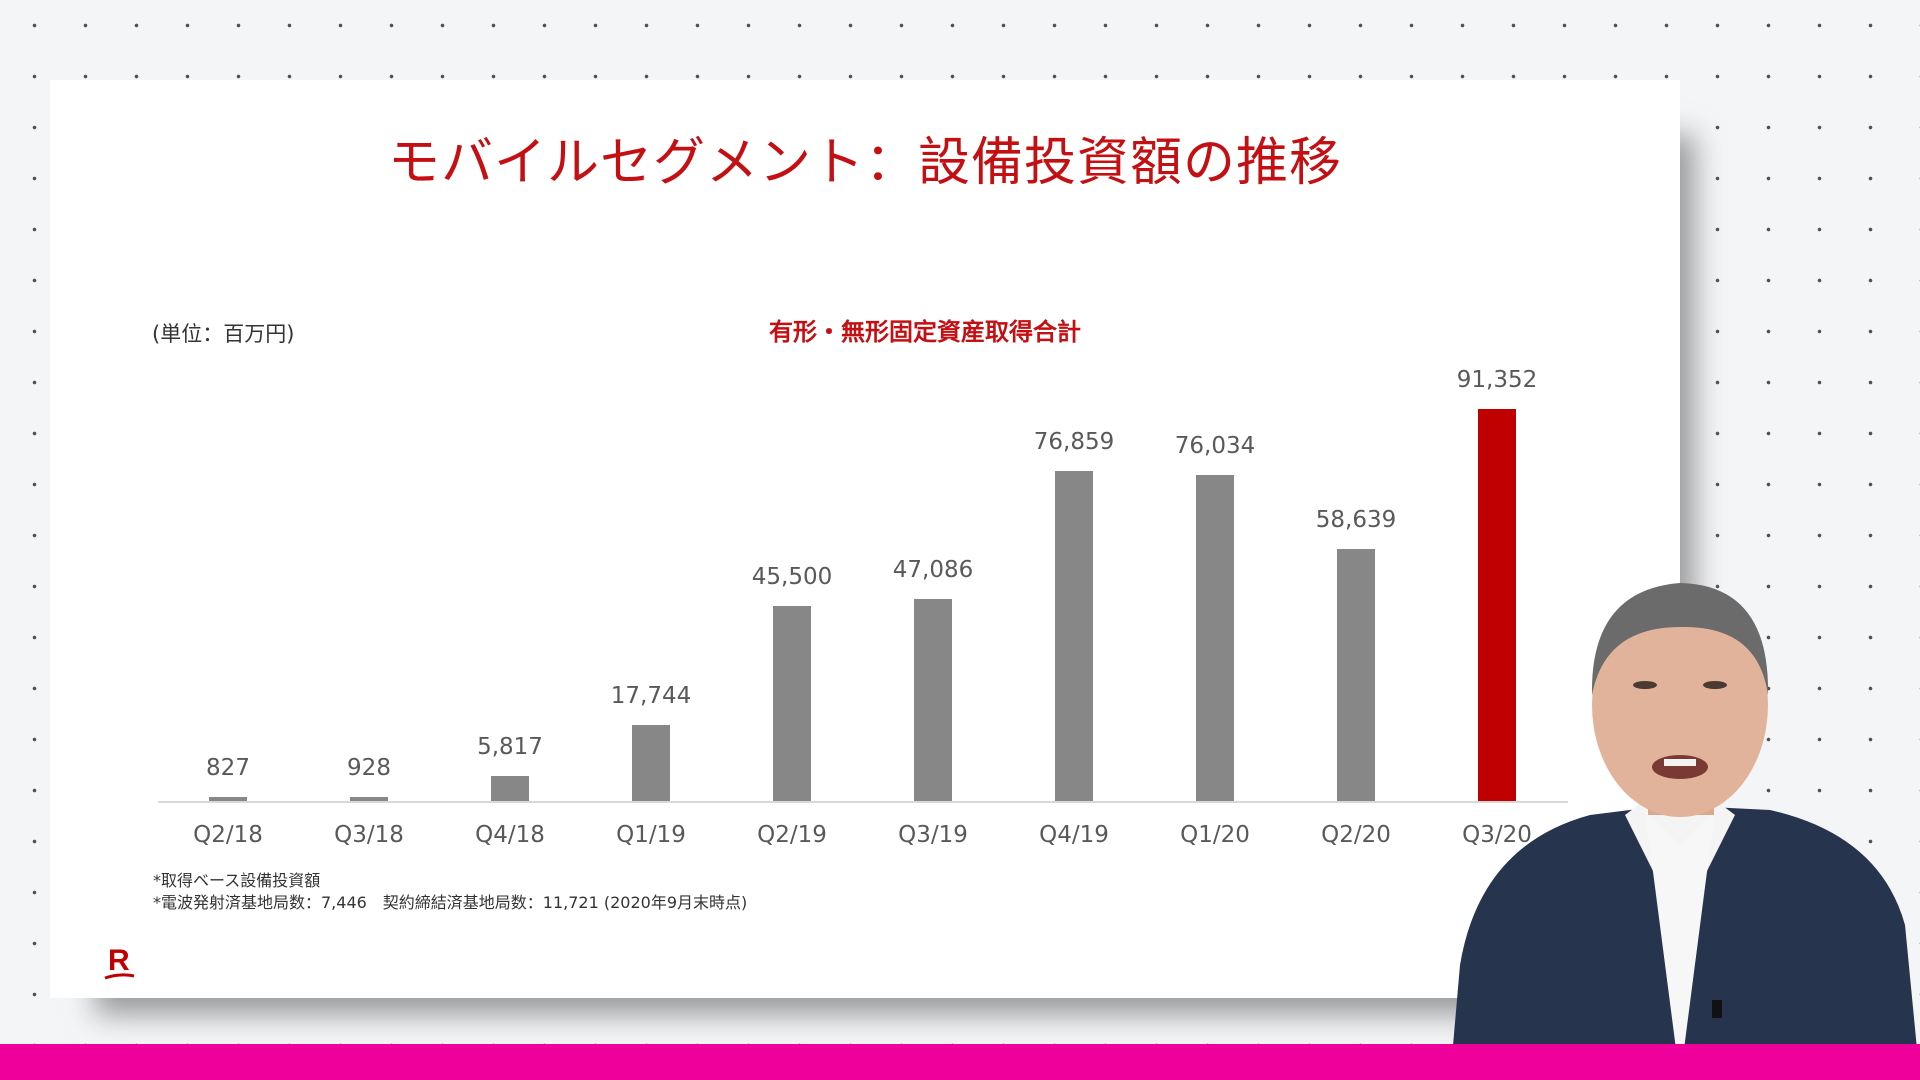 The width and height of the screenshot is (1920, 1080). What do you see at coordinates (228, 768) in the screenshot?
I see `data-label: 827` at bounding box center [228, 768].